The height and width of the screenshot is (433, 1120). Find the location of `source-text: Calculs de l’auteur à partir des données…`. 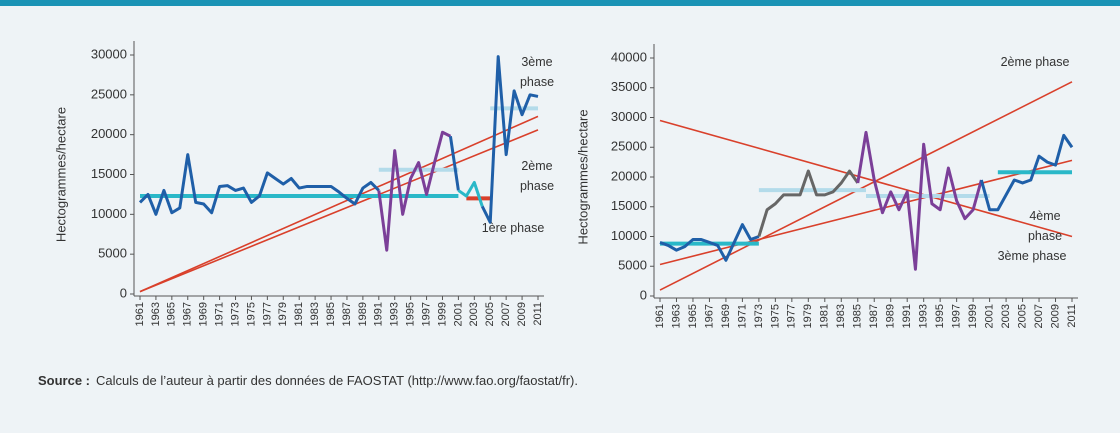

source-text: Calculs de l’auteur à partir des données… is located at coordinates (337, 380).